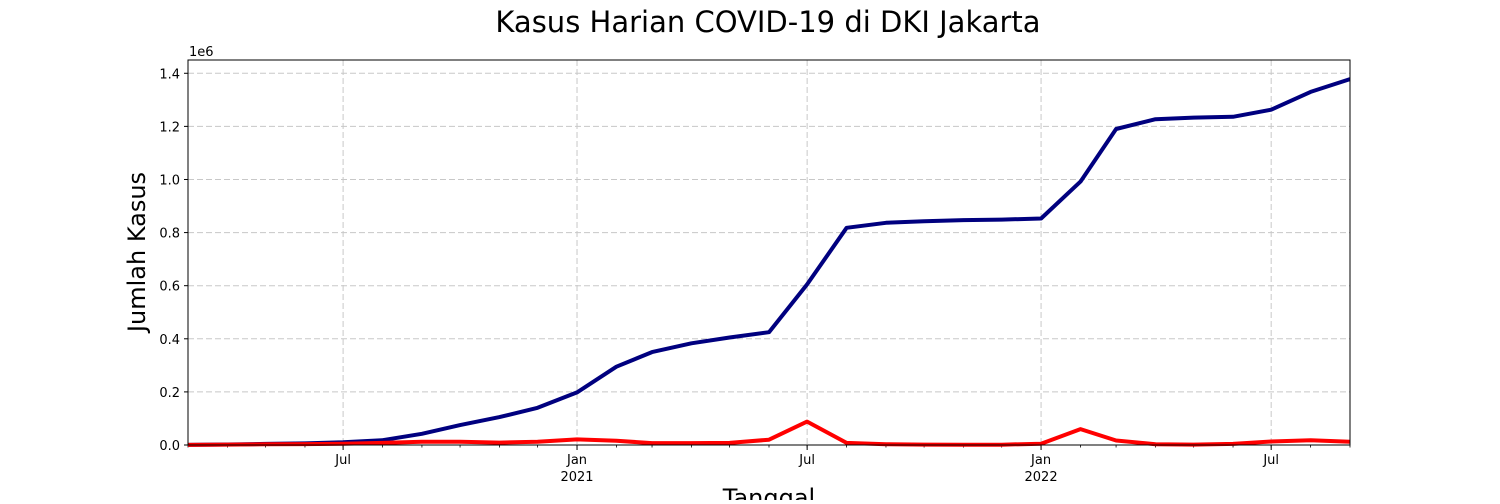 This screenshot has height=504, width=1500. What do you see at coordinates (169, 127) in the screenshot?
I see `y-tick-label: 1.2` at bounding box center [169, 127].